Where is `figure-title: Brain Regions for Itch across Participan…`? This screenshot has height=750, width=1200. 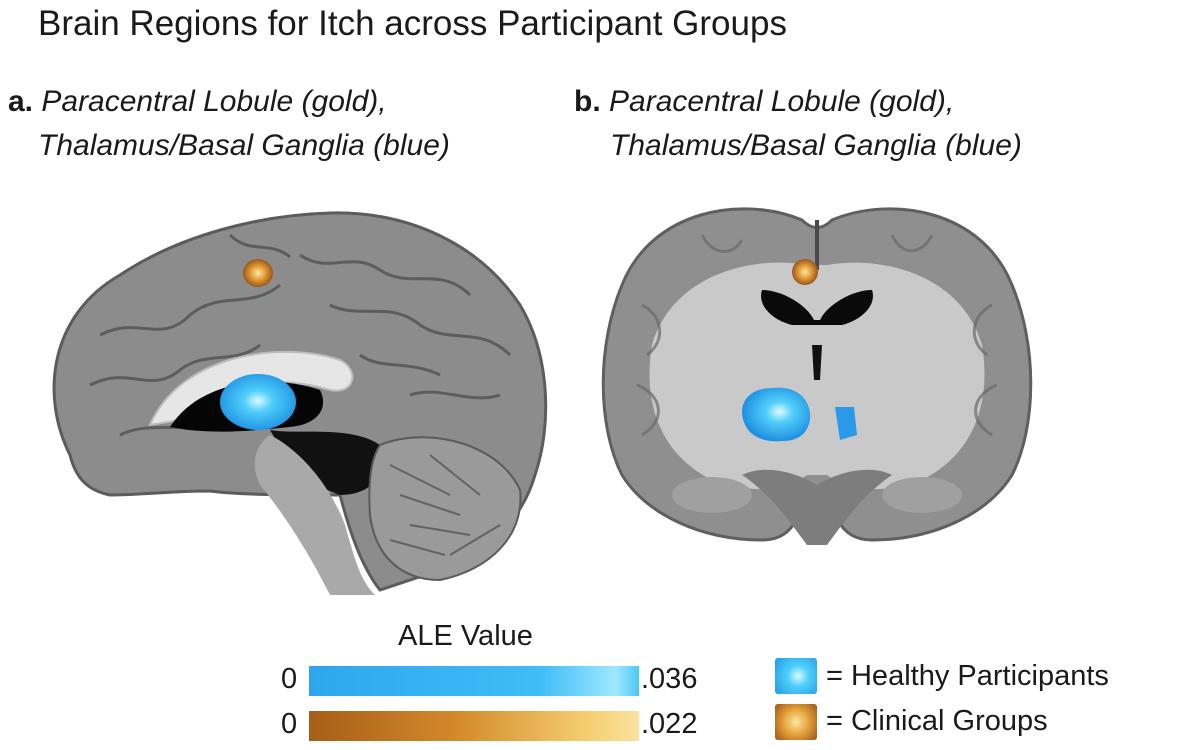
figure-title: Brain Regions for Itch across Participan… is located at coordinates (412, 23).